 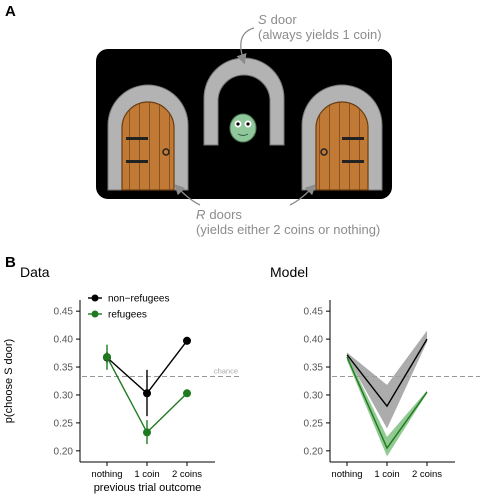 I want to click on legend-label: non−refugees, so click(x=138, y=299).